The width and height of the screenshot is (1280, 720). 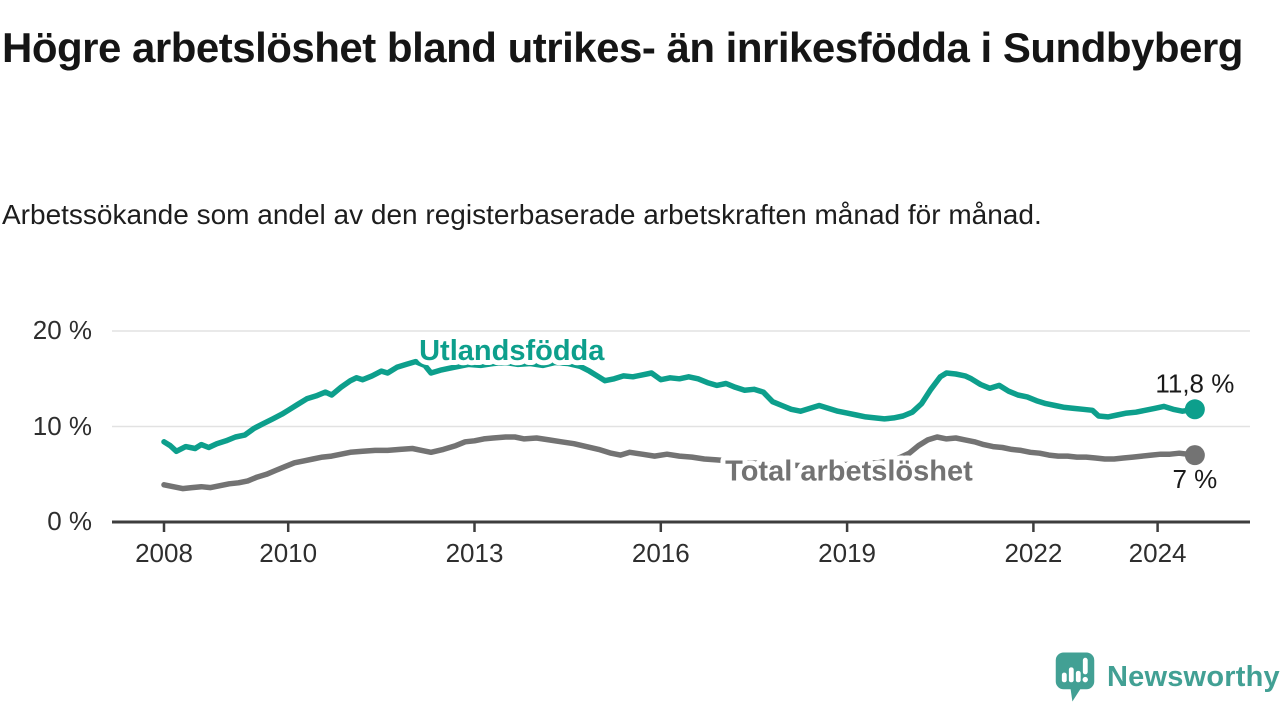 I want to click on x-axis-tick-label: 2024, so click(x=1157, y=553).